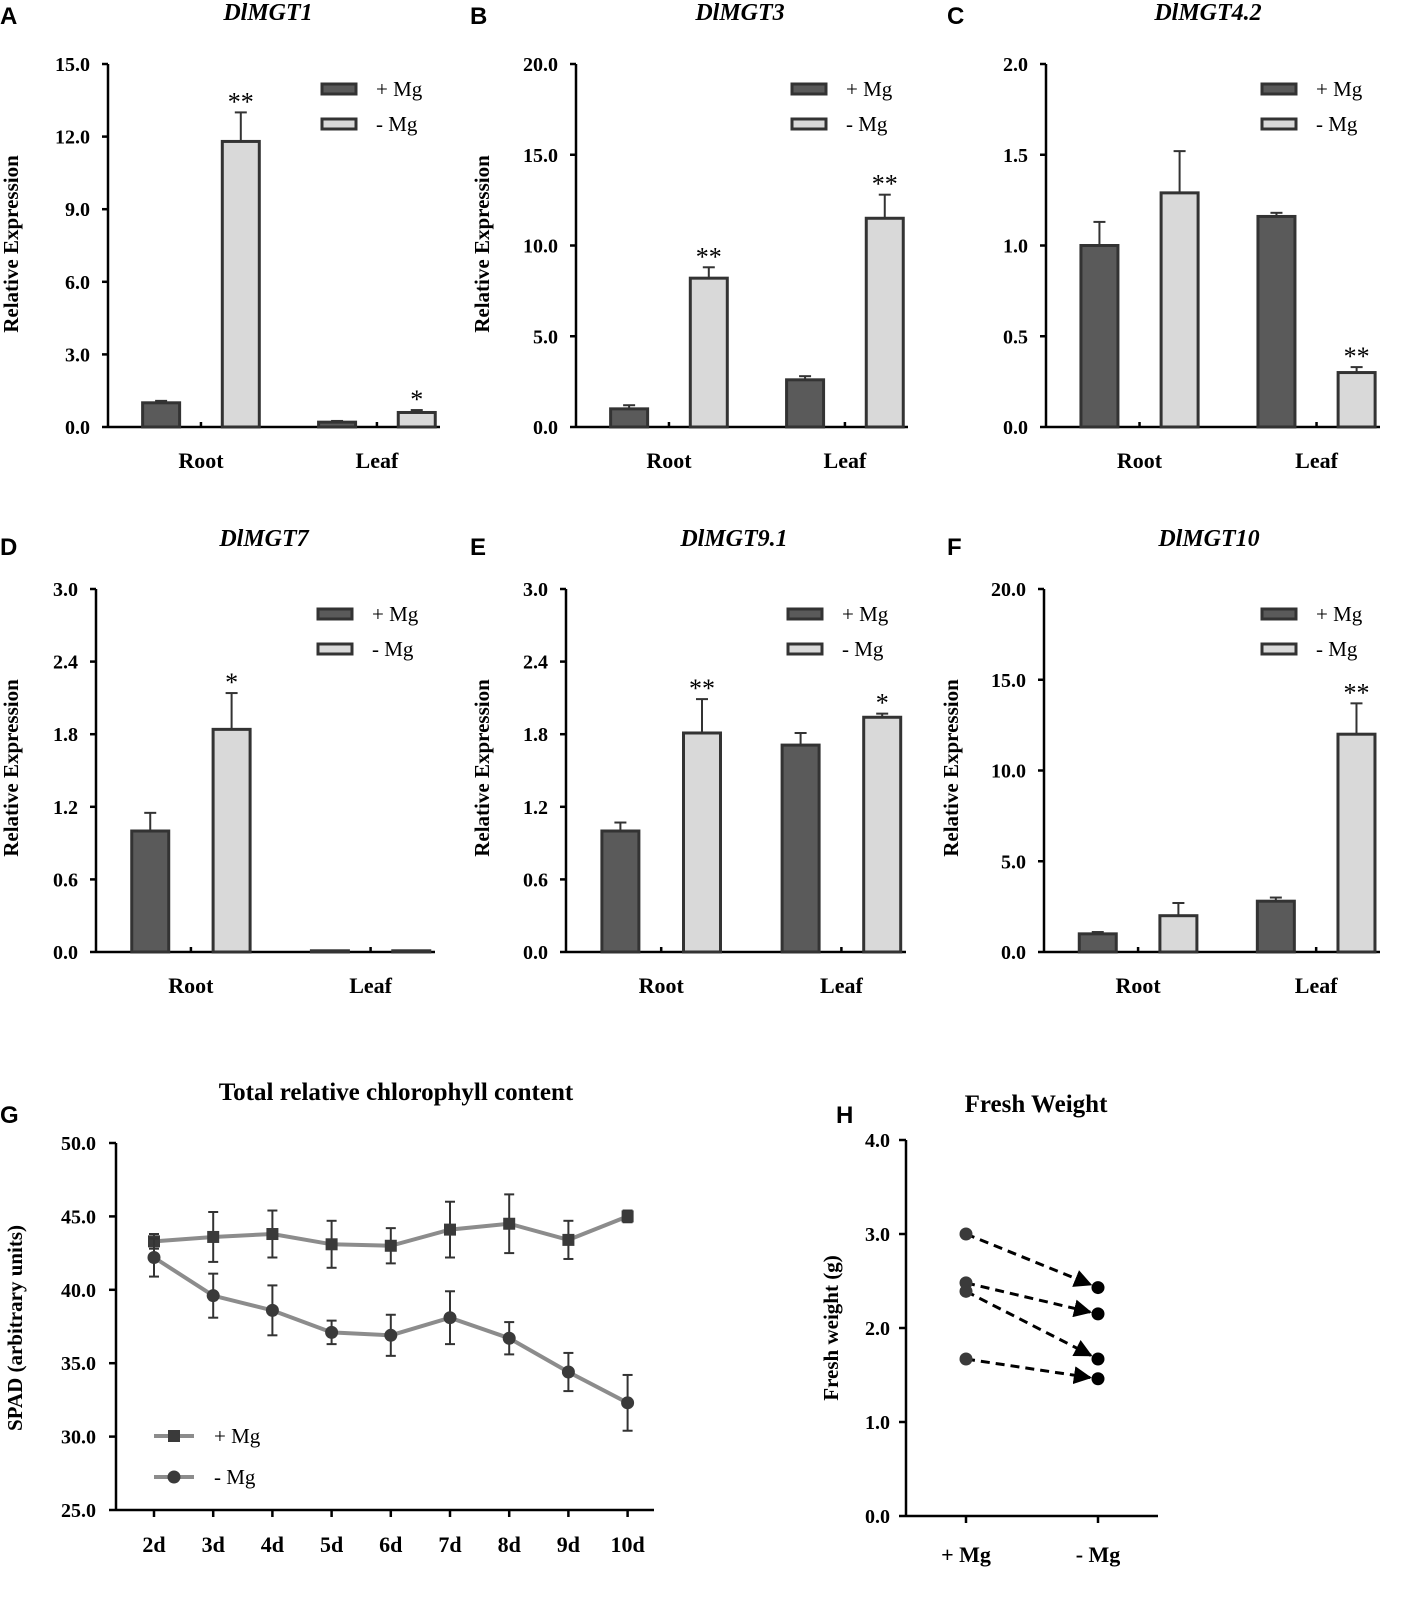 This screenshot has height=1603, width=1413. I want to click on panel-letter: F, so click(954, 547).